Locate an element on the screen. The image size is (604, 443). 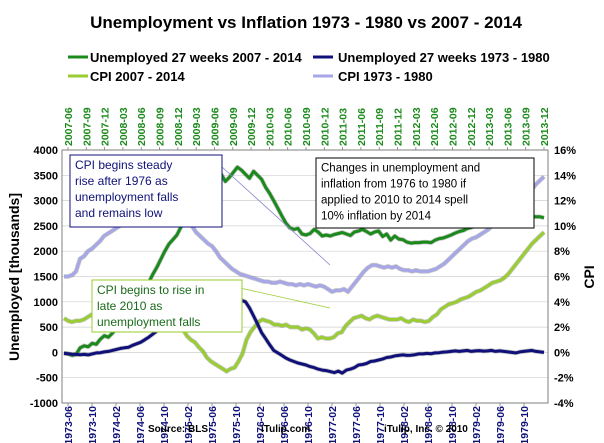
y-tick-left: 3500 is located at coordinates (46, 176).